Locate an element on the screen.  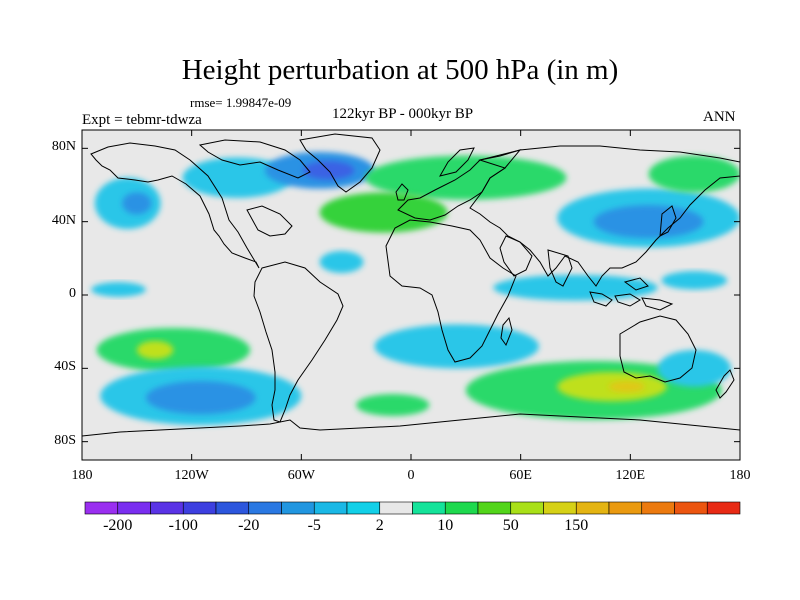
coast-north-america is located at coordinates (175, 205).